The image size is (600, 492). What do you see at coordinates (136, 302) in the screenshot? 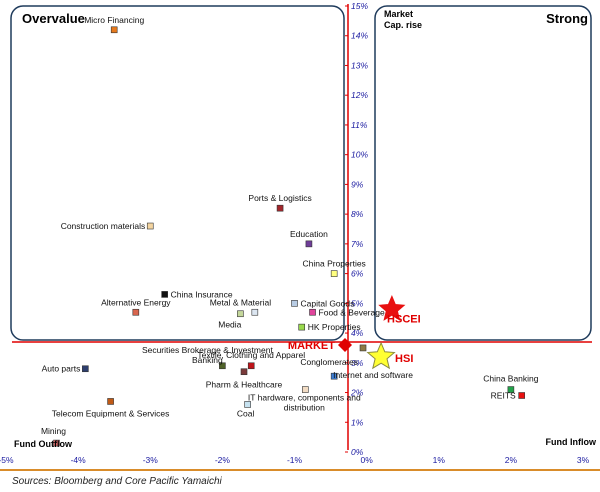
I see `data-point-label: Alternative Energy` at bounding box center [136, 302].